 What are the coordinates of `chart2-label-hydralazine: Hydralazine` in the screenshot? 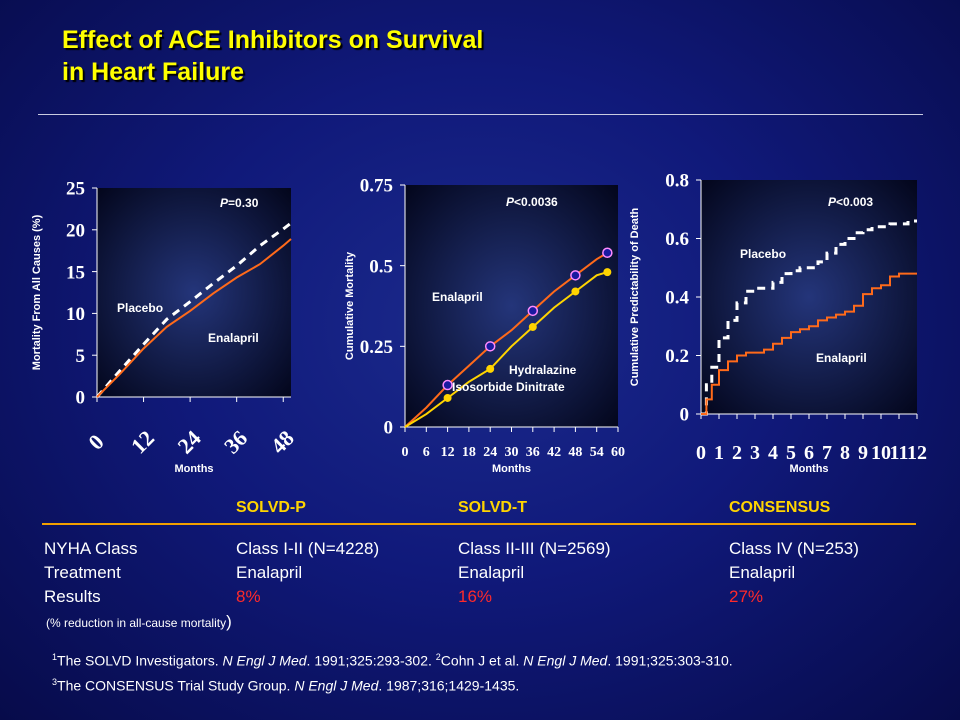 It's located at (543, 370).